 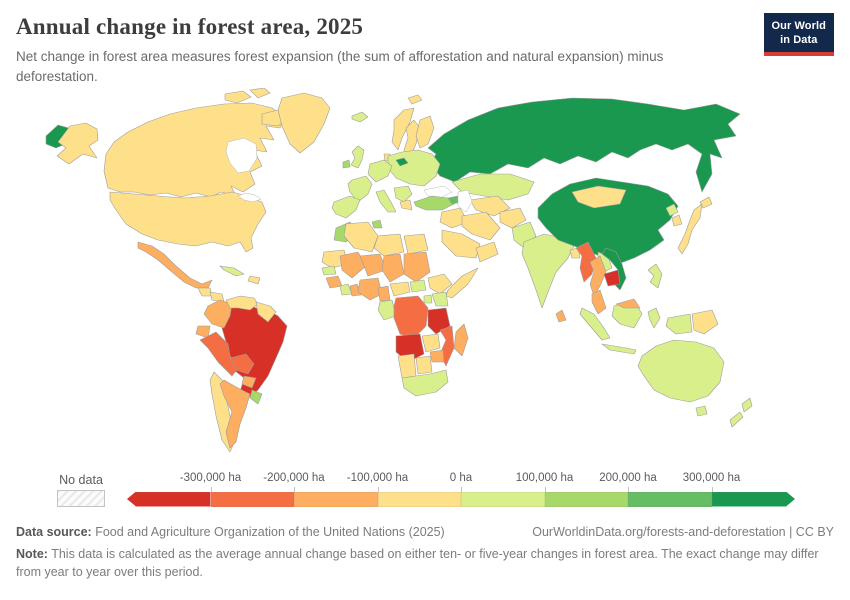 I want to click on country-mexico, so click(x=175, y=264).